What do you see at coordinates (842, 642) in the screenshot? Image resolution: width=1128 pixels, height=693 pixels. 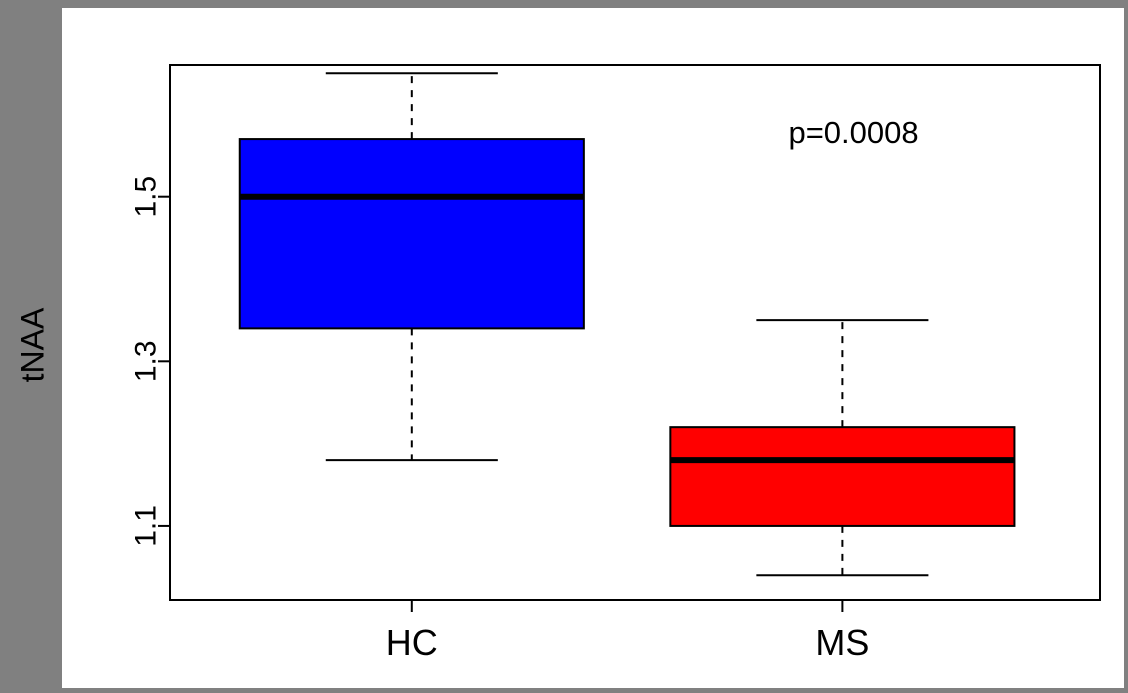 I see `x-category-label: MS` at bounding box center [842, 642].